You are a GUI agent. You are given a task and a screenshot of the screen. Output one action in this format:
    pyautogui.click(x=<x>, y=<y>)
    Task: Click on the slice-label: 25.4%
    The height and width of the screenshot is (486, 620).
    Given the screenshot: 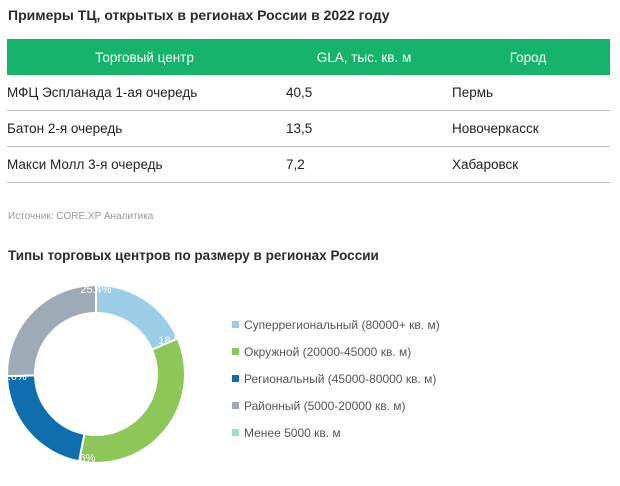 What is the action you would take?
    pyautogui.click(x=95, y=290)
    